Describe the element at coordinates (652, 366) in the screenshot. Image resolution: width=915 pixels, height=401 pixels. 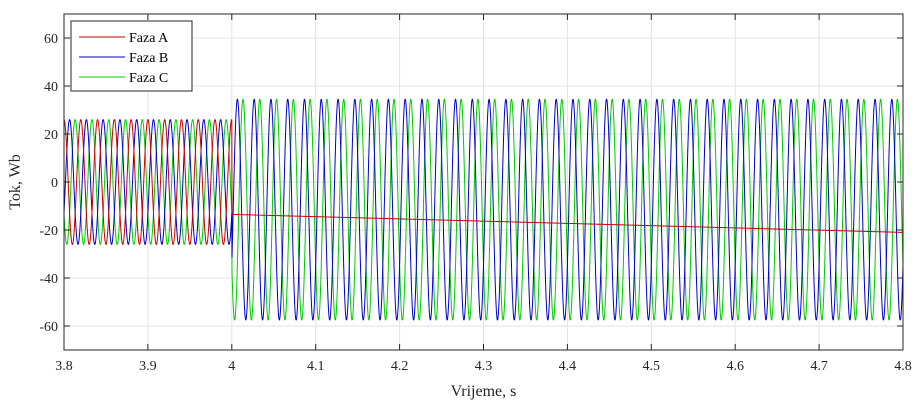
I see `x-tick-label: 4.5` at that location.